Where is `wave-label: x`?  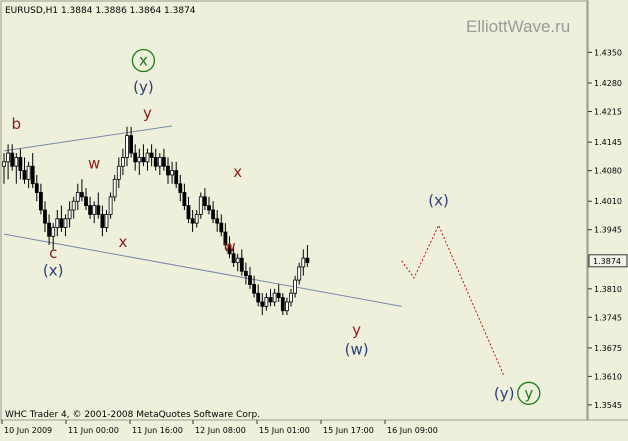
wave-label: x is located at coordinates (122, 242).